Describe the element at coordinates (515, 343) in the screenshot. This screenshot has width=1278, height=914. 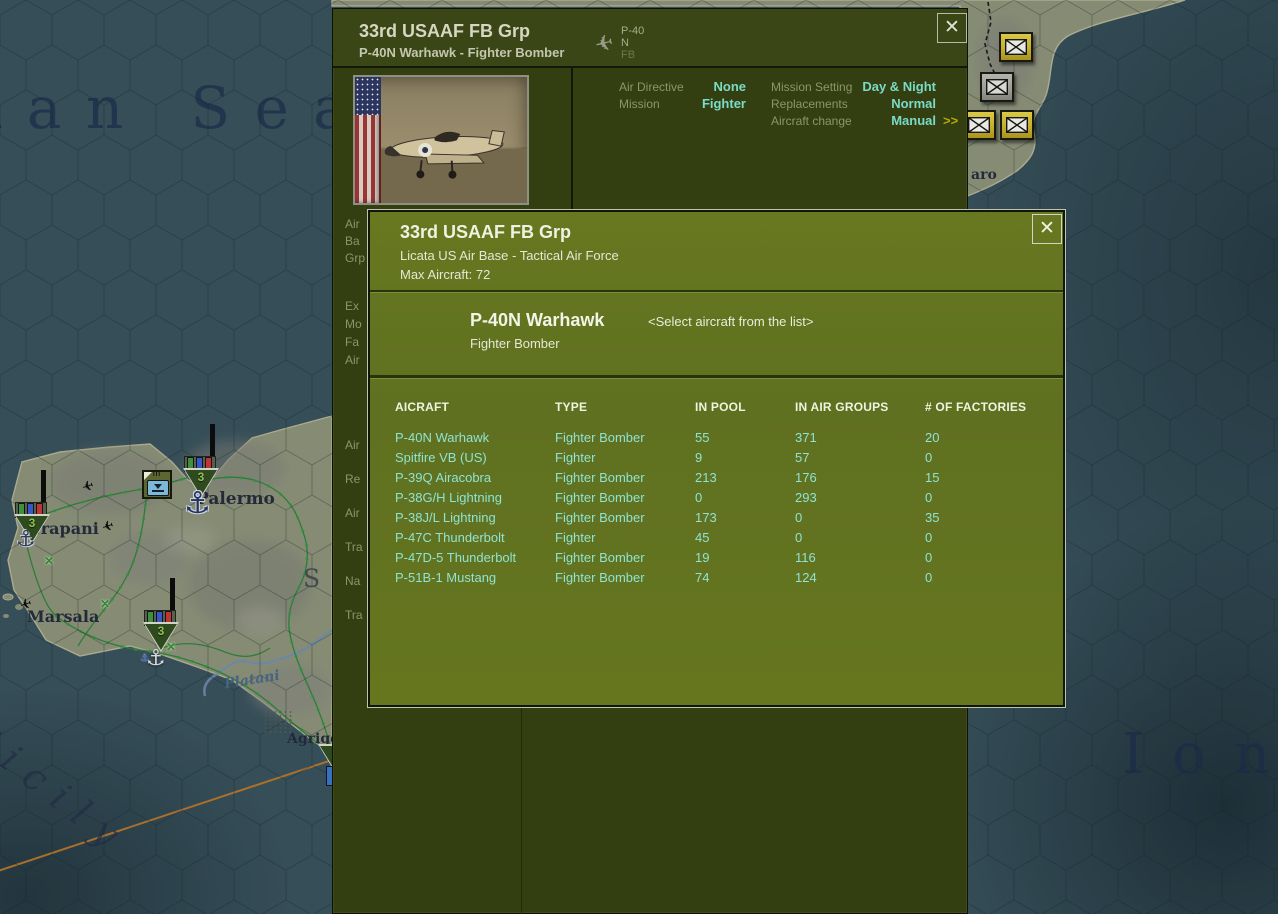
I see `selected-aircraft-type: Fighter Bomber` at that location.